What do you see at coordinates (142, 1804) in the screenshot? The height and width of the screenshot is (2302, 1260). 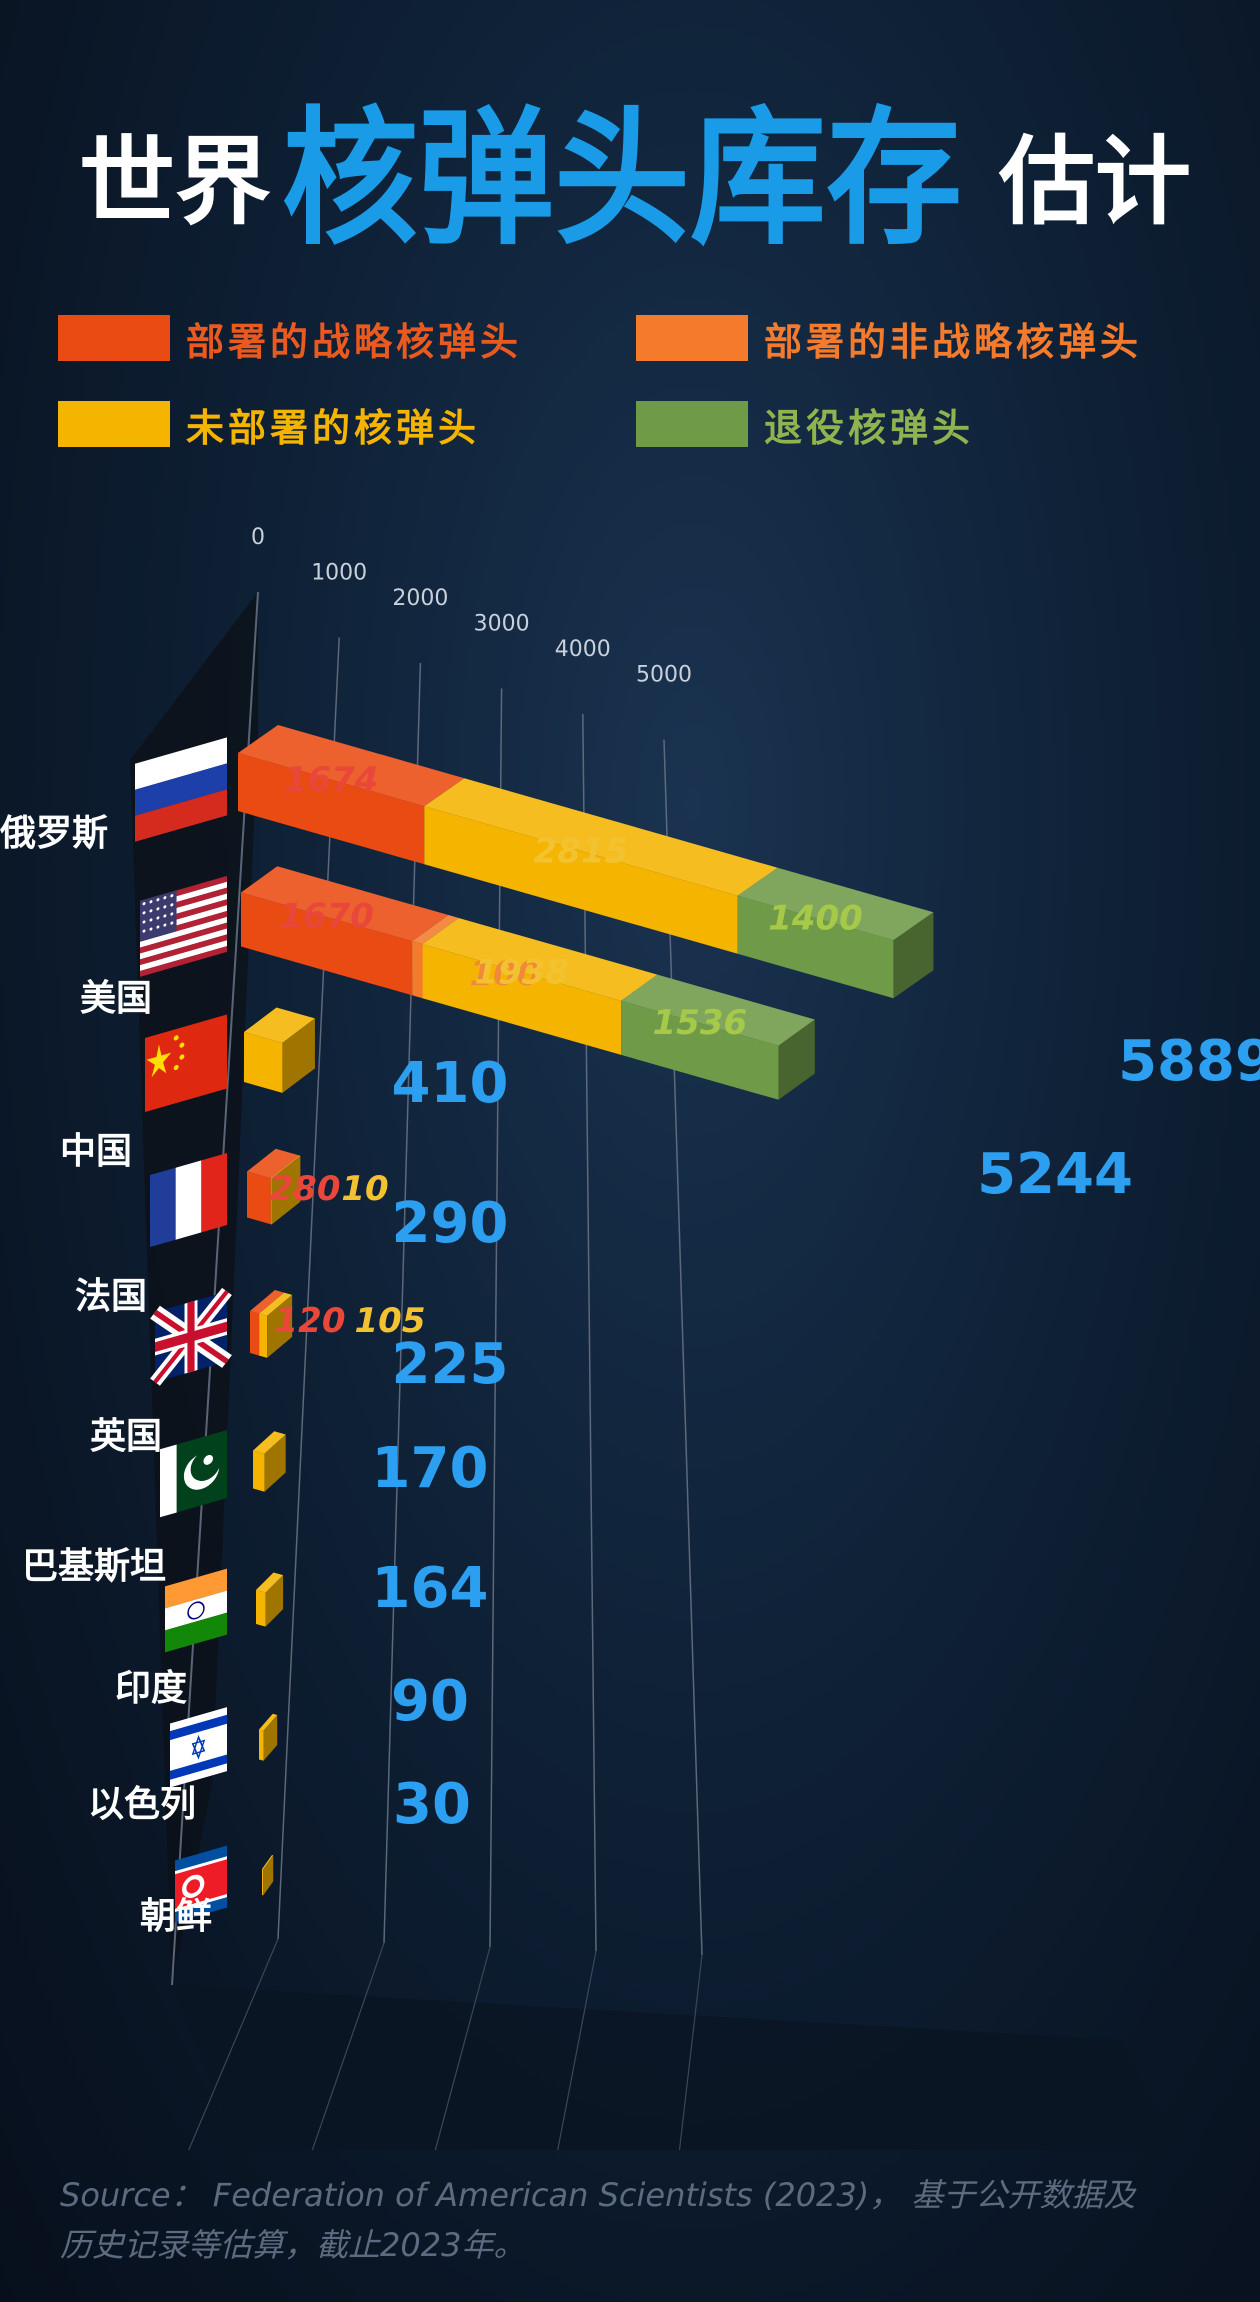 I see `category-label: 以色列` at bounding box center [142, 1804].